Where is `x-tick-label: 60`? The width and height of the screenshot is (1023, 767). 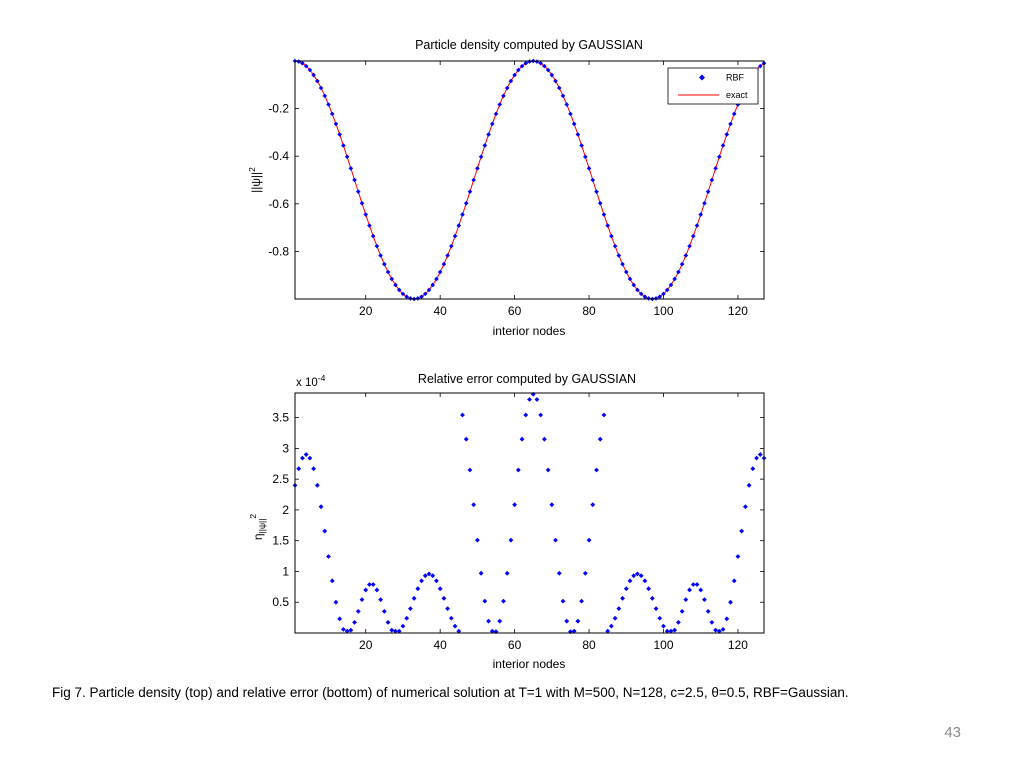 x-tick-label: 60 is located at coordinates (515, 645).